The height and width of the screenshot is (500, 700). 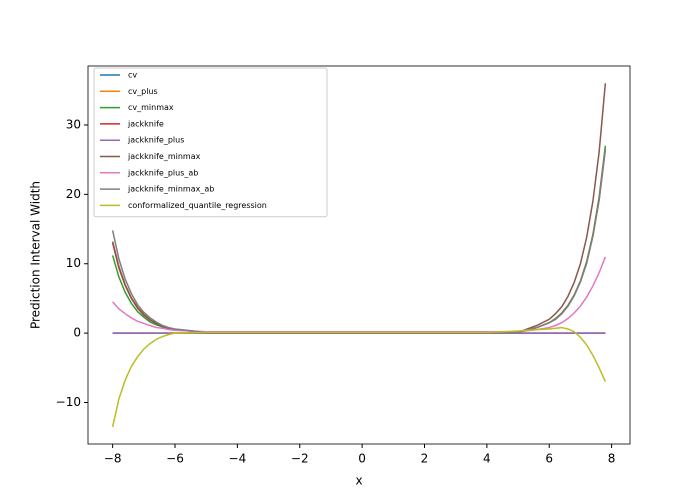 What do you see at coordinates (358, 481) in the screenshot?
I see `x-axis-label: x` at bounding box center [358, 481].